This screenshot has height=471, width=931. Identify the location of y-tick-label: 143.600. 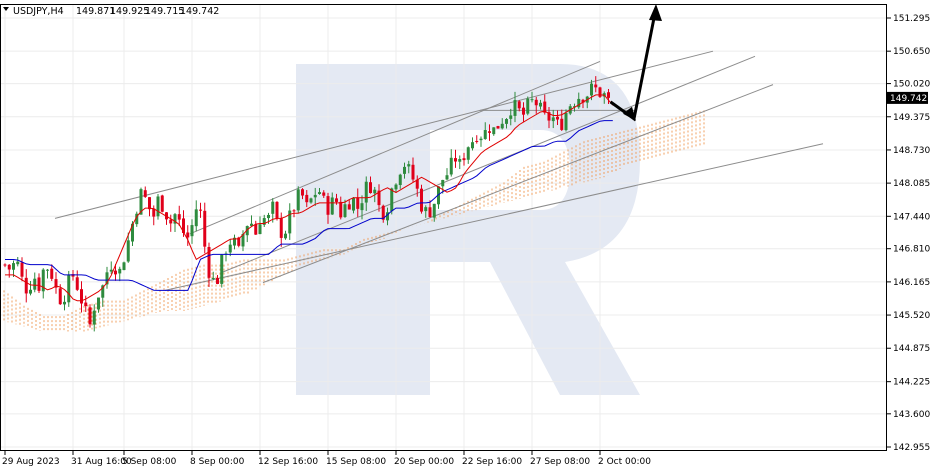
(911, 415).